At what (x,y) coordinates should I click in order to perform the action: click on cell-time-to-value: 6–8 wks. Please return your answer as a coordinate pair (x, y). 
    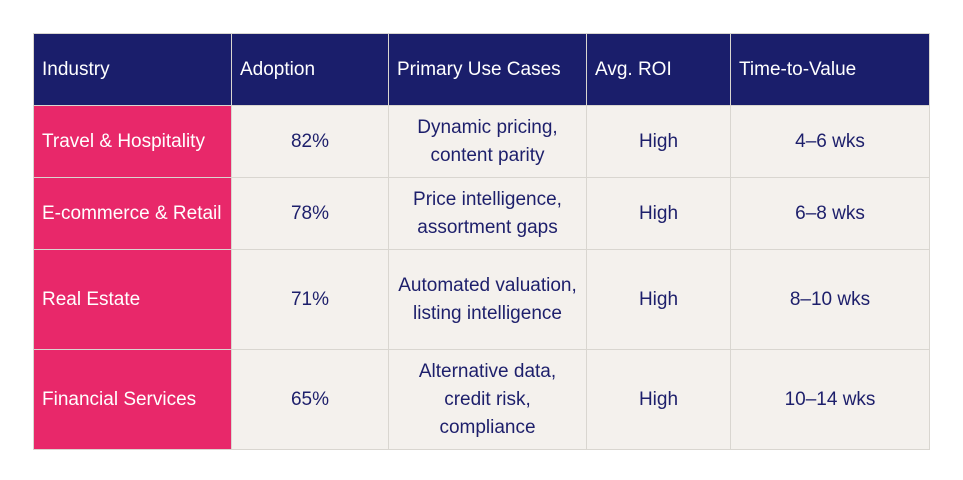
    Looking at the image, I should click on (830, 213).